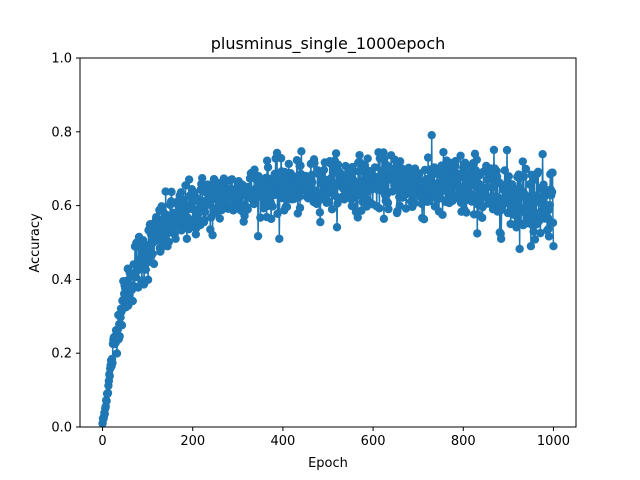 The width and height of the screenshot is (640, 480). I want to click on y-tick-label: 0.0, so click(61, 428).